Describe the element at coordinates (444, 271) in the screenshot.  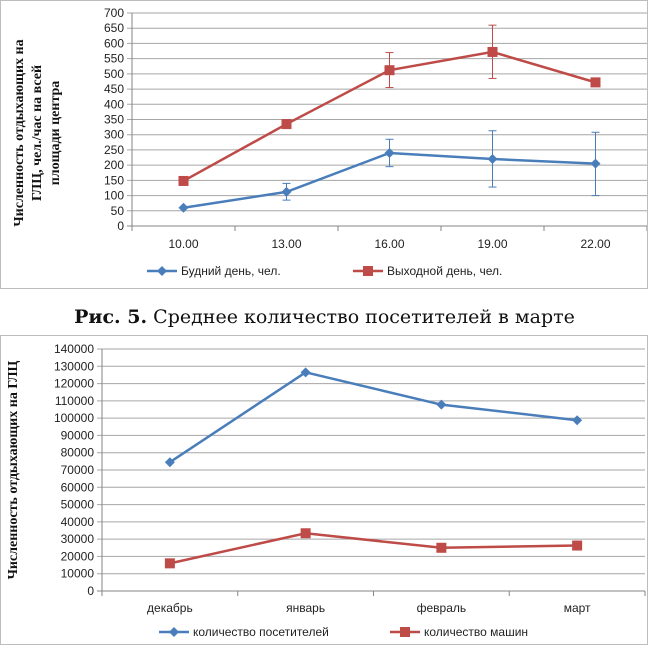
I see `legend-label: Выходной день, чел.` at that location.